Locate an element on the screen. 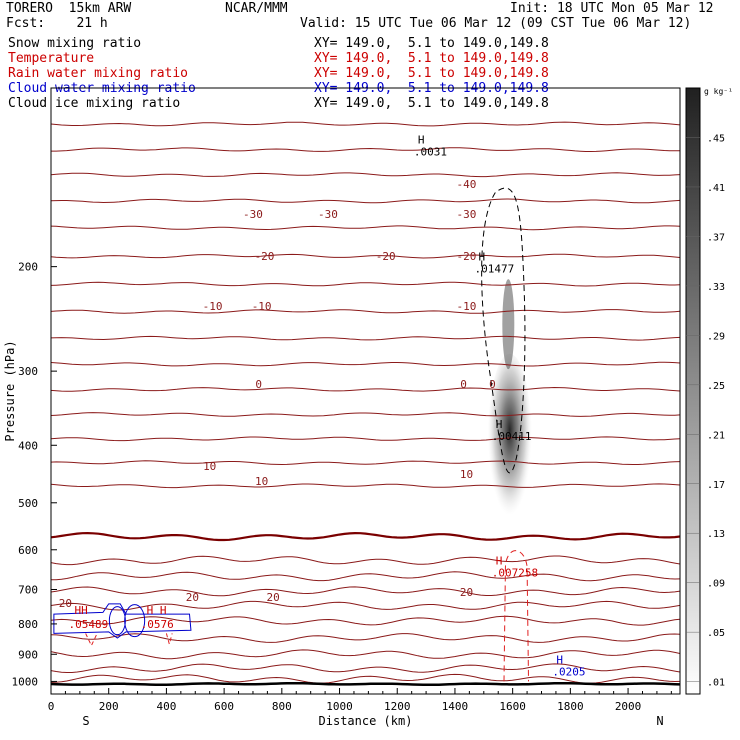 The height and width of the screenshot is (740, 740). y-tick-label: 900 is located at coordinates (28, 654).